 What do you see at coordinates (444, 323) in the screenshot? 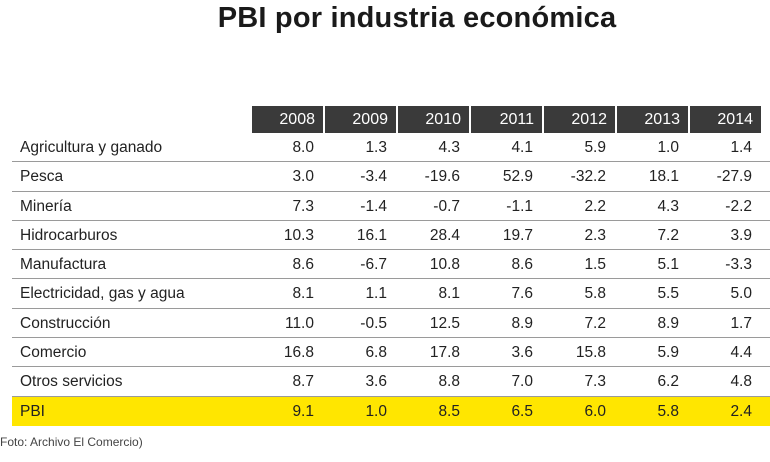
I see `table-cell: 12.5` at bounding box center [444, 323].